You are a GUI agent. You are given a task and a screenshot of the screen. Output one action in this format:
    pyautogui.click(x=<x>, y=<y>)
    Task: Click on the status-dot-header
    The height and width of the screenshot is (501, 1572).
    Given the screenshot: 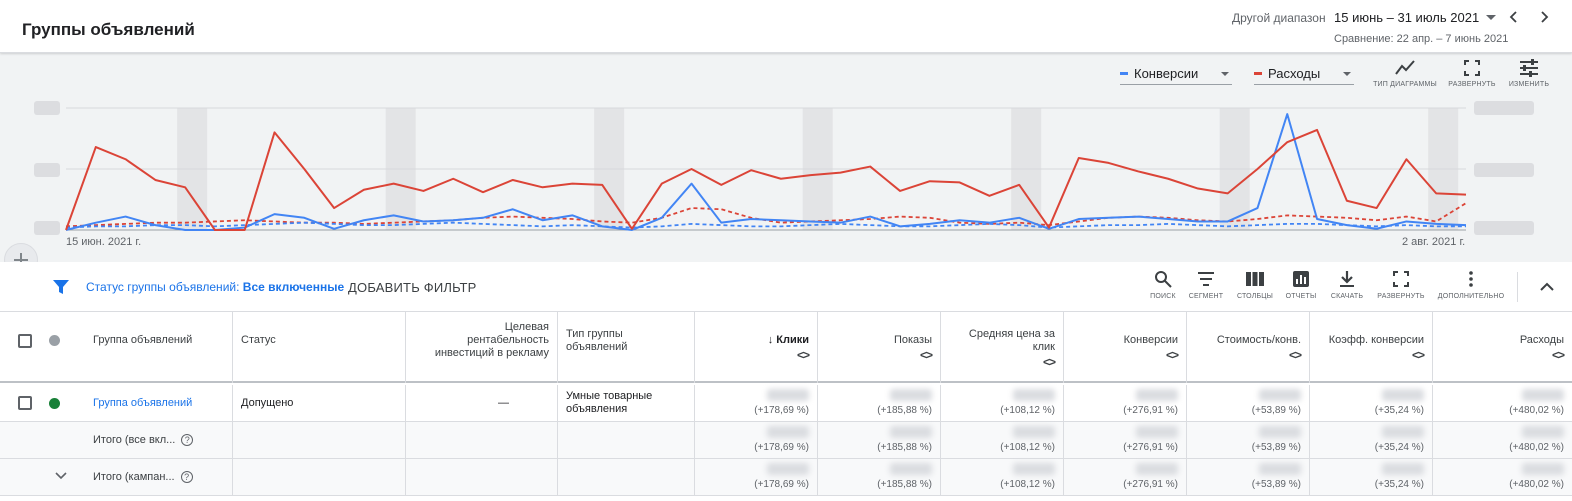 What is the action you would take?
    pyautogui.click(x=54, y=340)
    